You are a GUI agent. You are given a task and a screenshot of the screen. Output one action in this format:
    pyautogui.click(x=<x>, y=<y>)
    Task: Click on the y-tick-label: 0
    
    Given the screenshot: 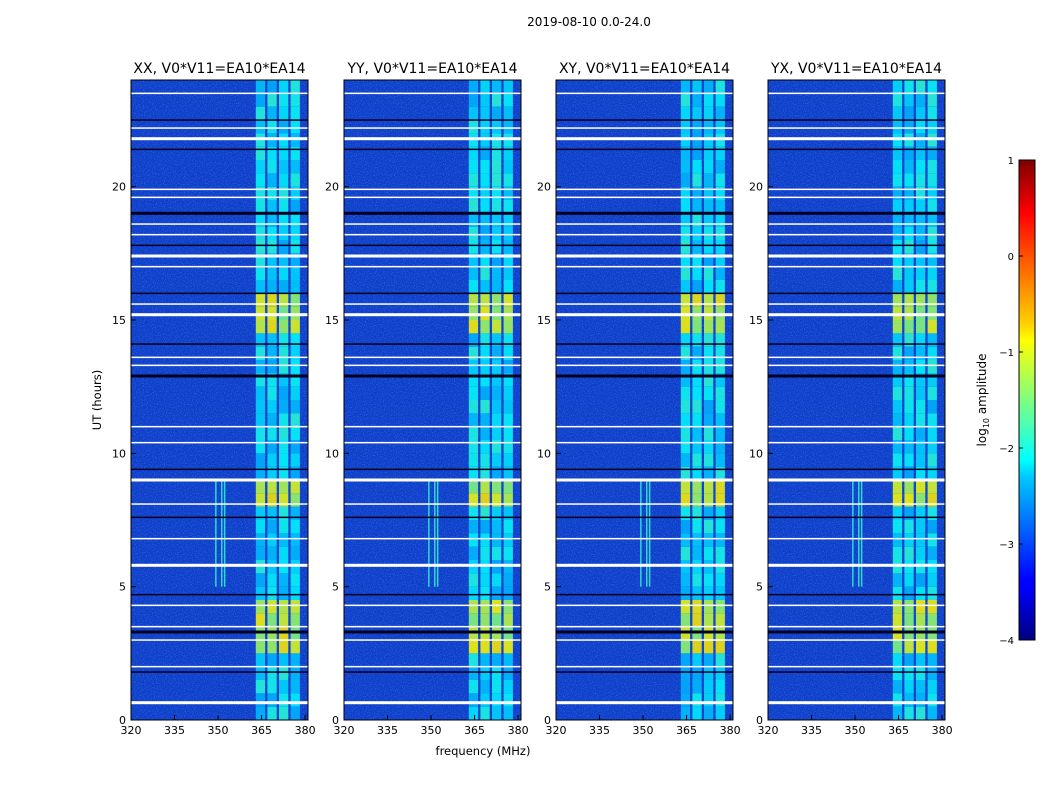 What is the action you would take?
    pyautogui.click(x=759, y=720)
    